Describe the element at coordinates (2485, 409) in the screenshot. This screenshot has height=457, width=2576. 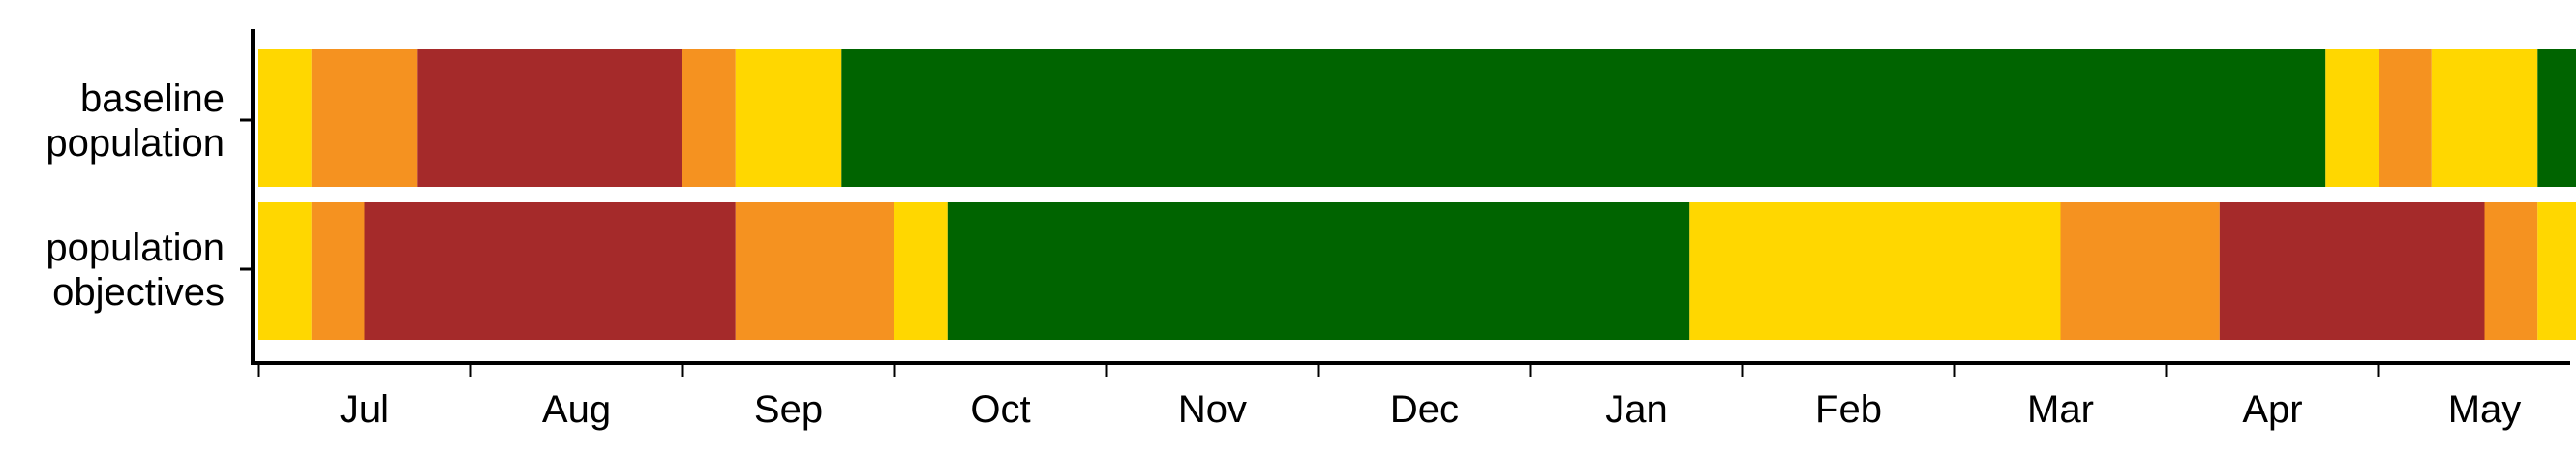
I see `x-tick-label: May` at that location.